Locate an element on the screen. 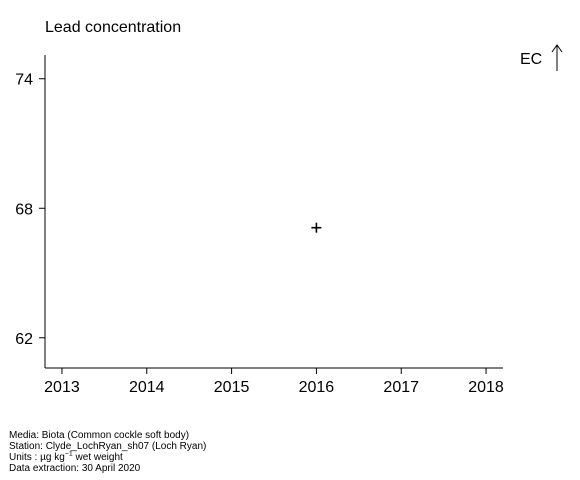 This screenshot has width=580, height=480. chart-title: Lead concentration is located at coordinates (113, 27).